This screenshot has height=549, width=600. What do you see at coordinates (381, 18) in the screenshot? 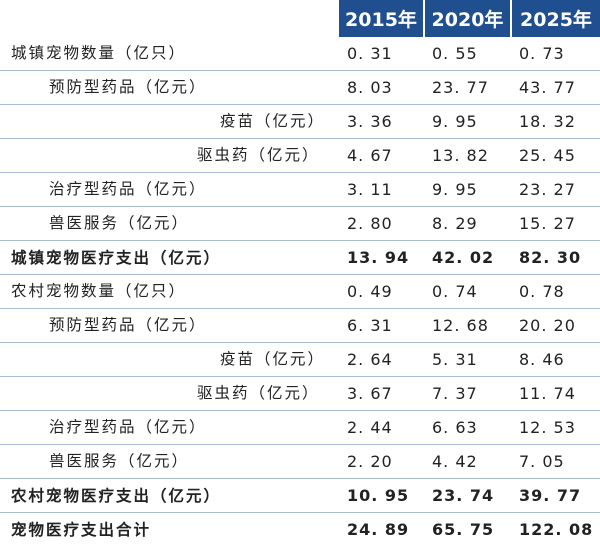
I see `header-year-2015: 2015年` at bounding box center [381, 18].